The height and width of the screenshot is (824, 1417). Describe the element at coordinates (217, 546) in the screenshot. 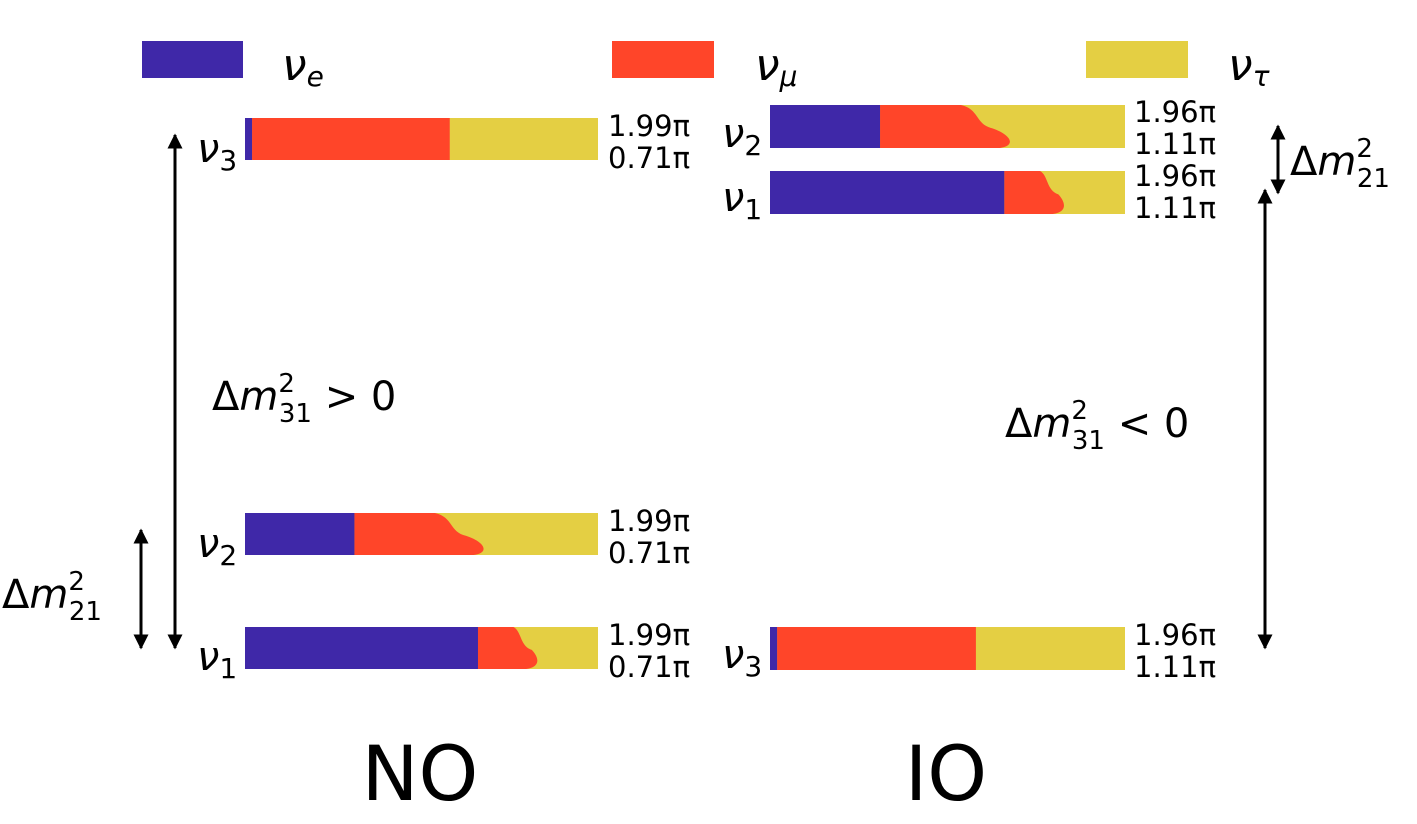

I see `no-state-nu2-label: ν2` at that location.